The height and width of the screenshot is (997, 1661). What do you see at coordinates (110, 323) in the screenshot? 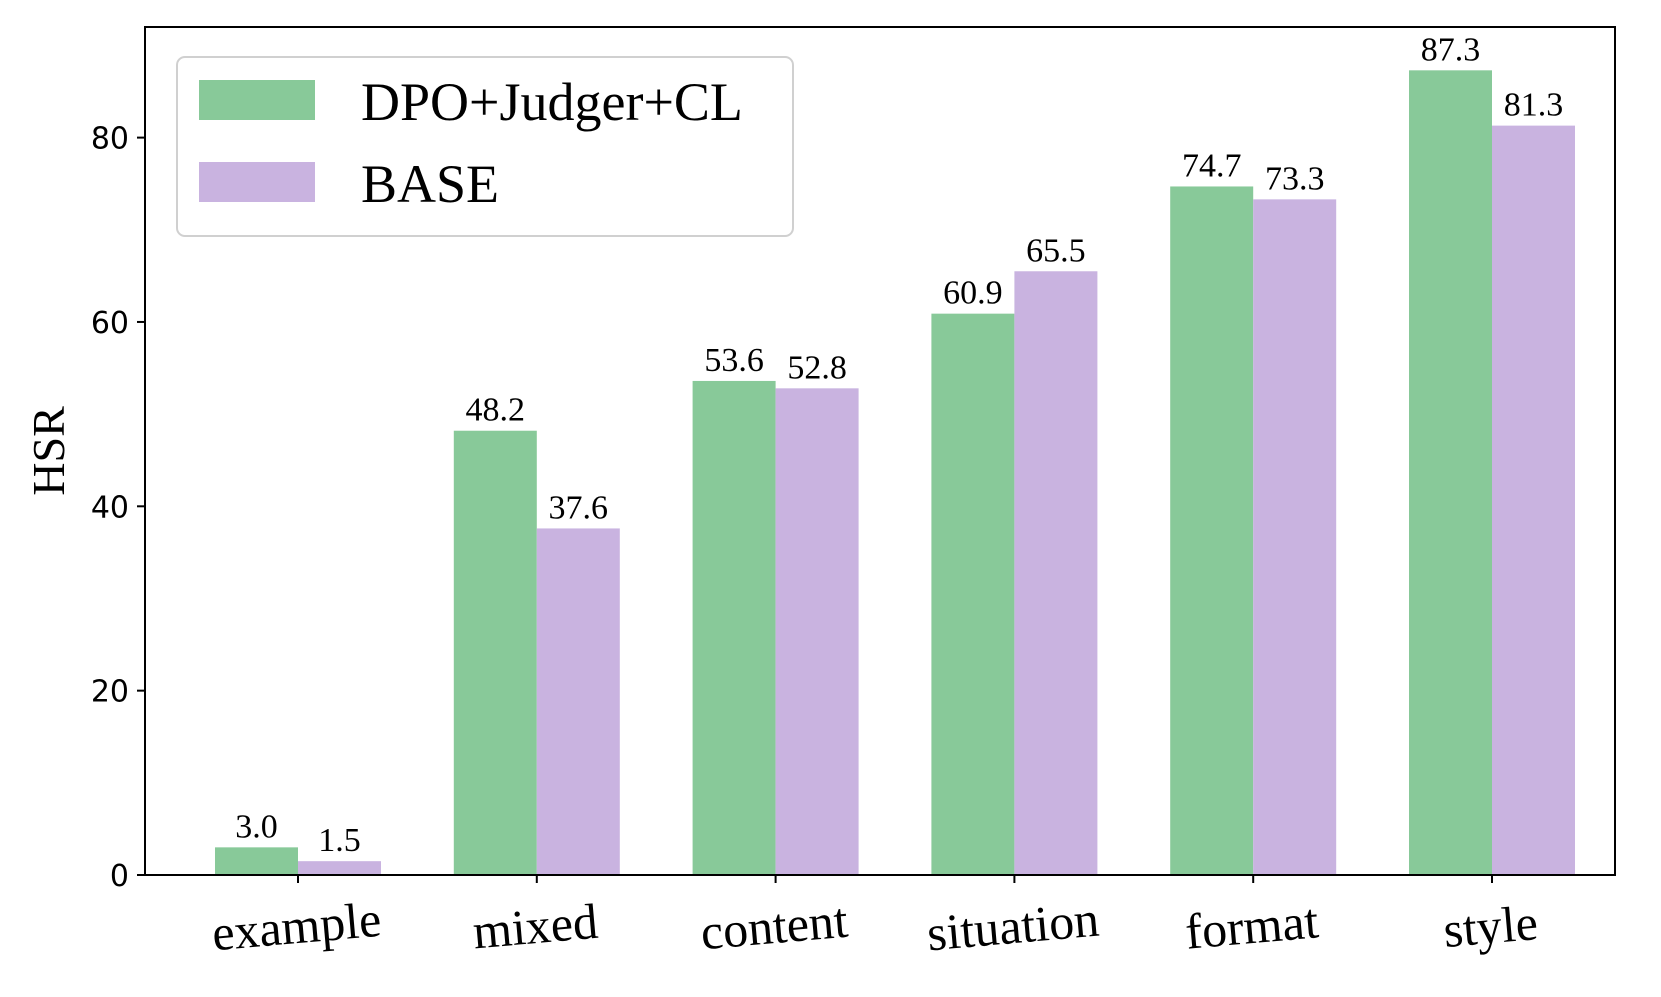
I see `y-tick-label-60: 60` at bounding box center [110, 323].